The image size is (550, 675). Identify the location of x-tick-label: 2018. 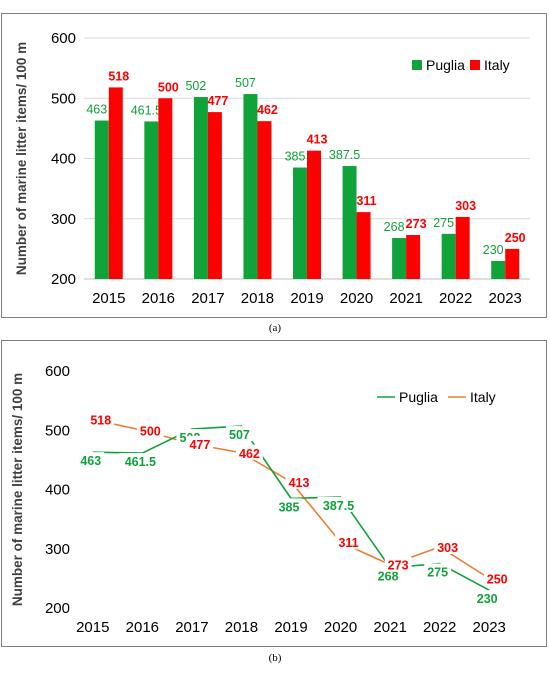
(241, 627).